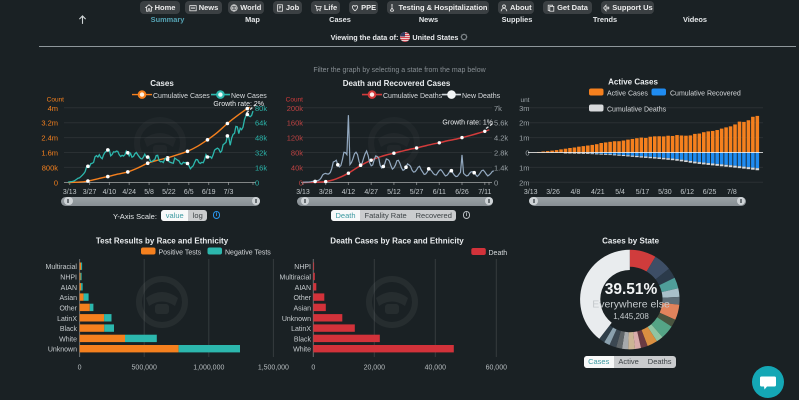  Describe the element at coordinates (375, 368) in the screenshot. I see `svg-text: 20,000` at that location.